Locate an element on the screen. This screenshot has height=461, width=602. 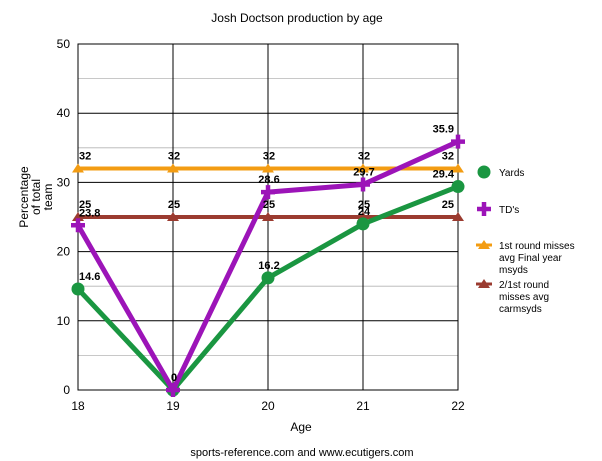
legend-item: TD's is located at coordinates (498, 209).